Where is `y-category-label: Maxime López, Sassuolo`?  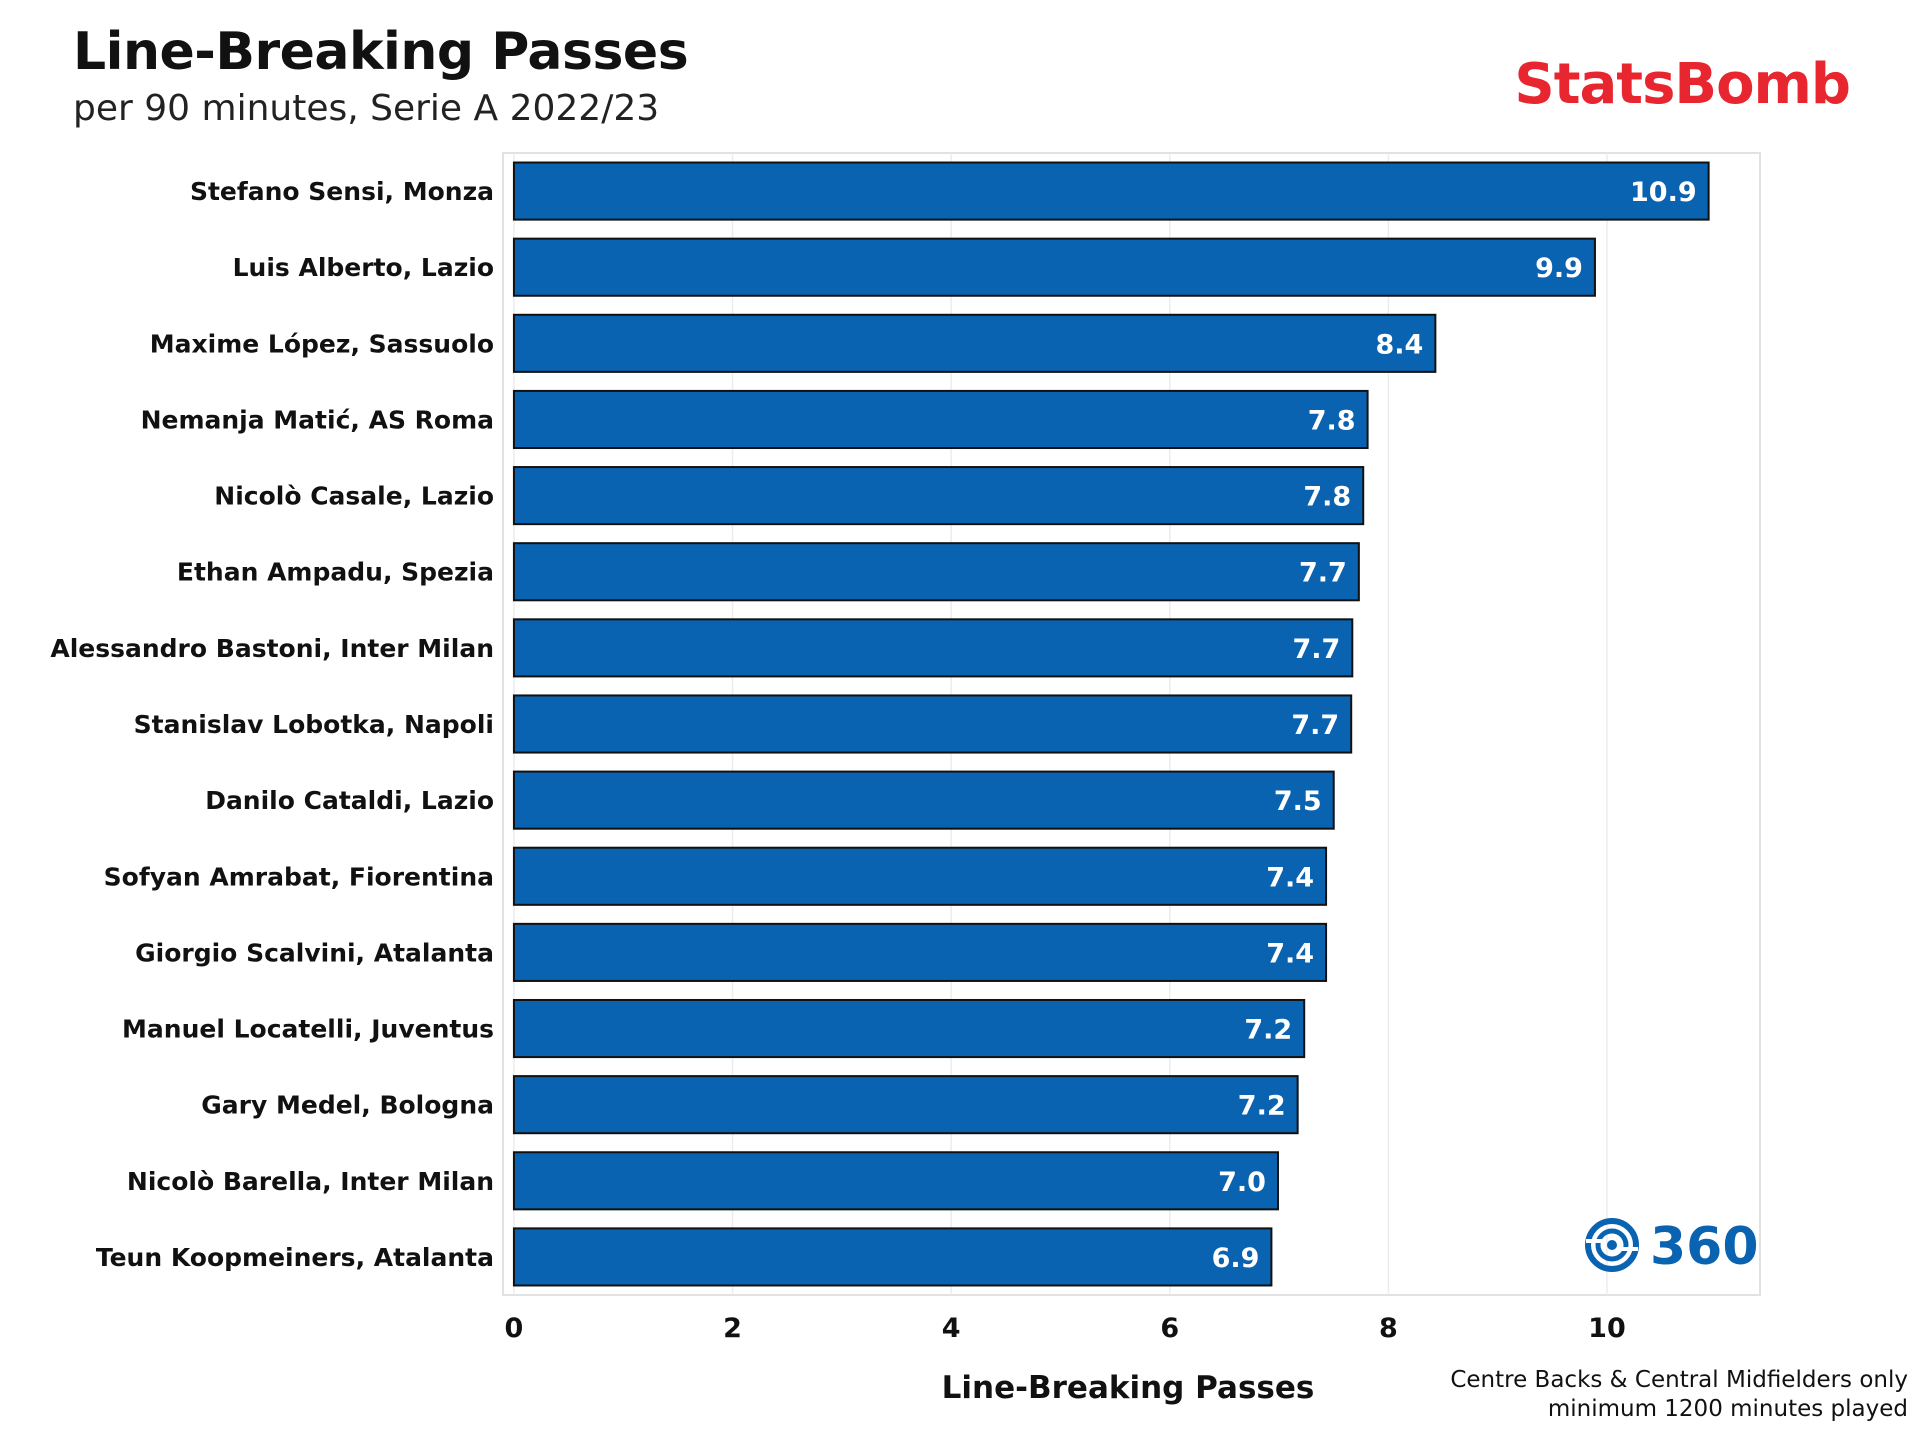
y-category-label: Maxime López, Sassuolo is located at coordinates (322, 343).